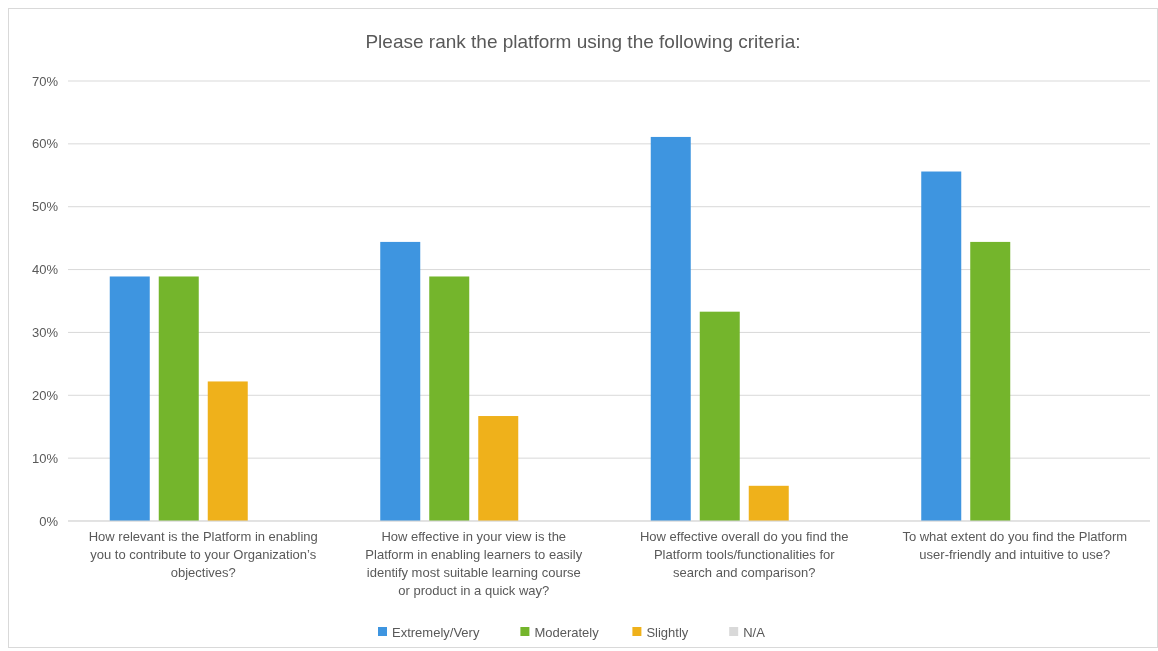 The image size is (1158, 651). Describe the element at coordinates (45, 81) in the screenshot. I see `y-tick-label: 70%` at that location.